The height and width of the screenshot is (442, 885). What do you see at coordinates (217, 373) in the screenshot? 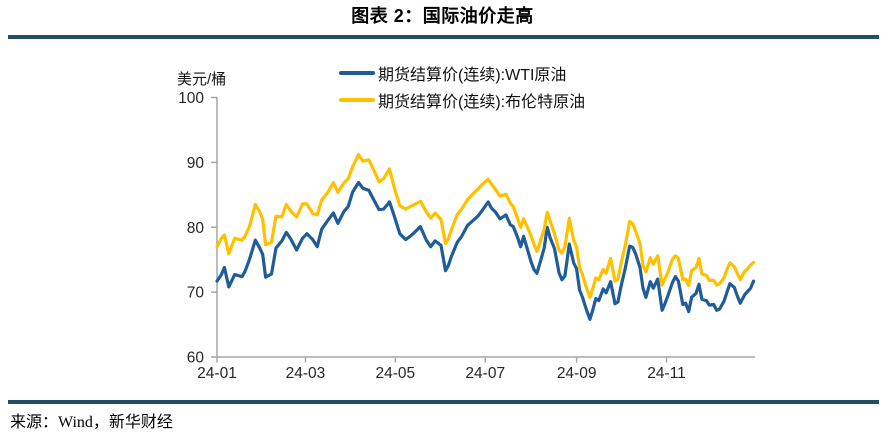
I see `x-tick-label: 24-01` at bounding box center [217, 373].